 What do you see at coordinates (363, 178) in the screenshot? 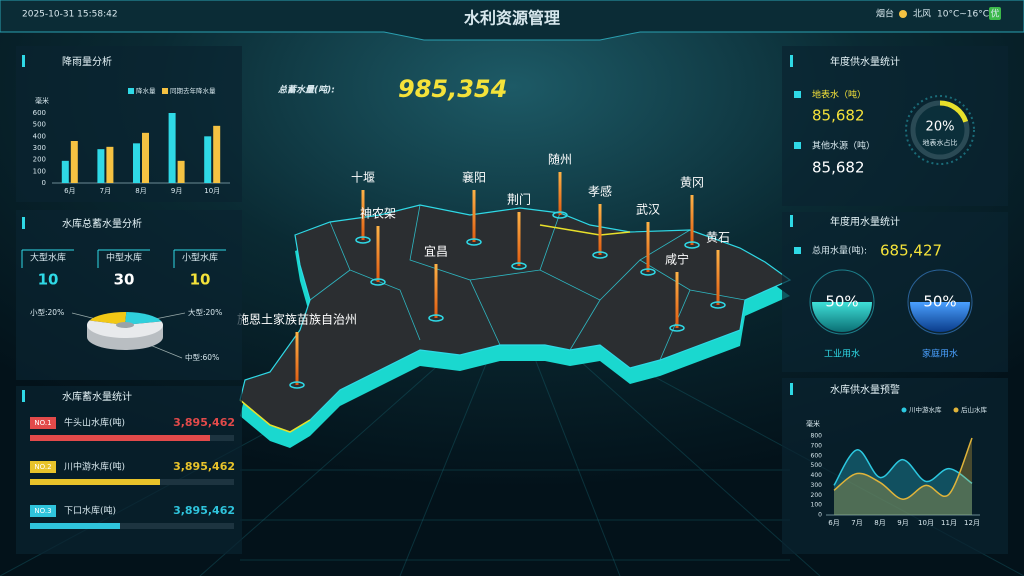
I see `map-label: 十堰` at bounding box center [363, 178].